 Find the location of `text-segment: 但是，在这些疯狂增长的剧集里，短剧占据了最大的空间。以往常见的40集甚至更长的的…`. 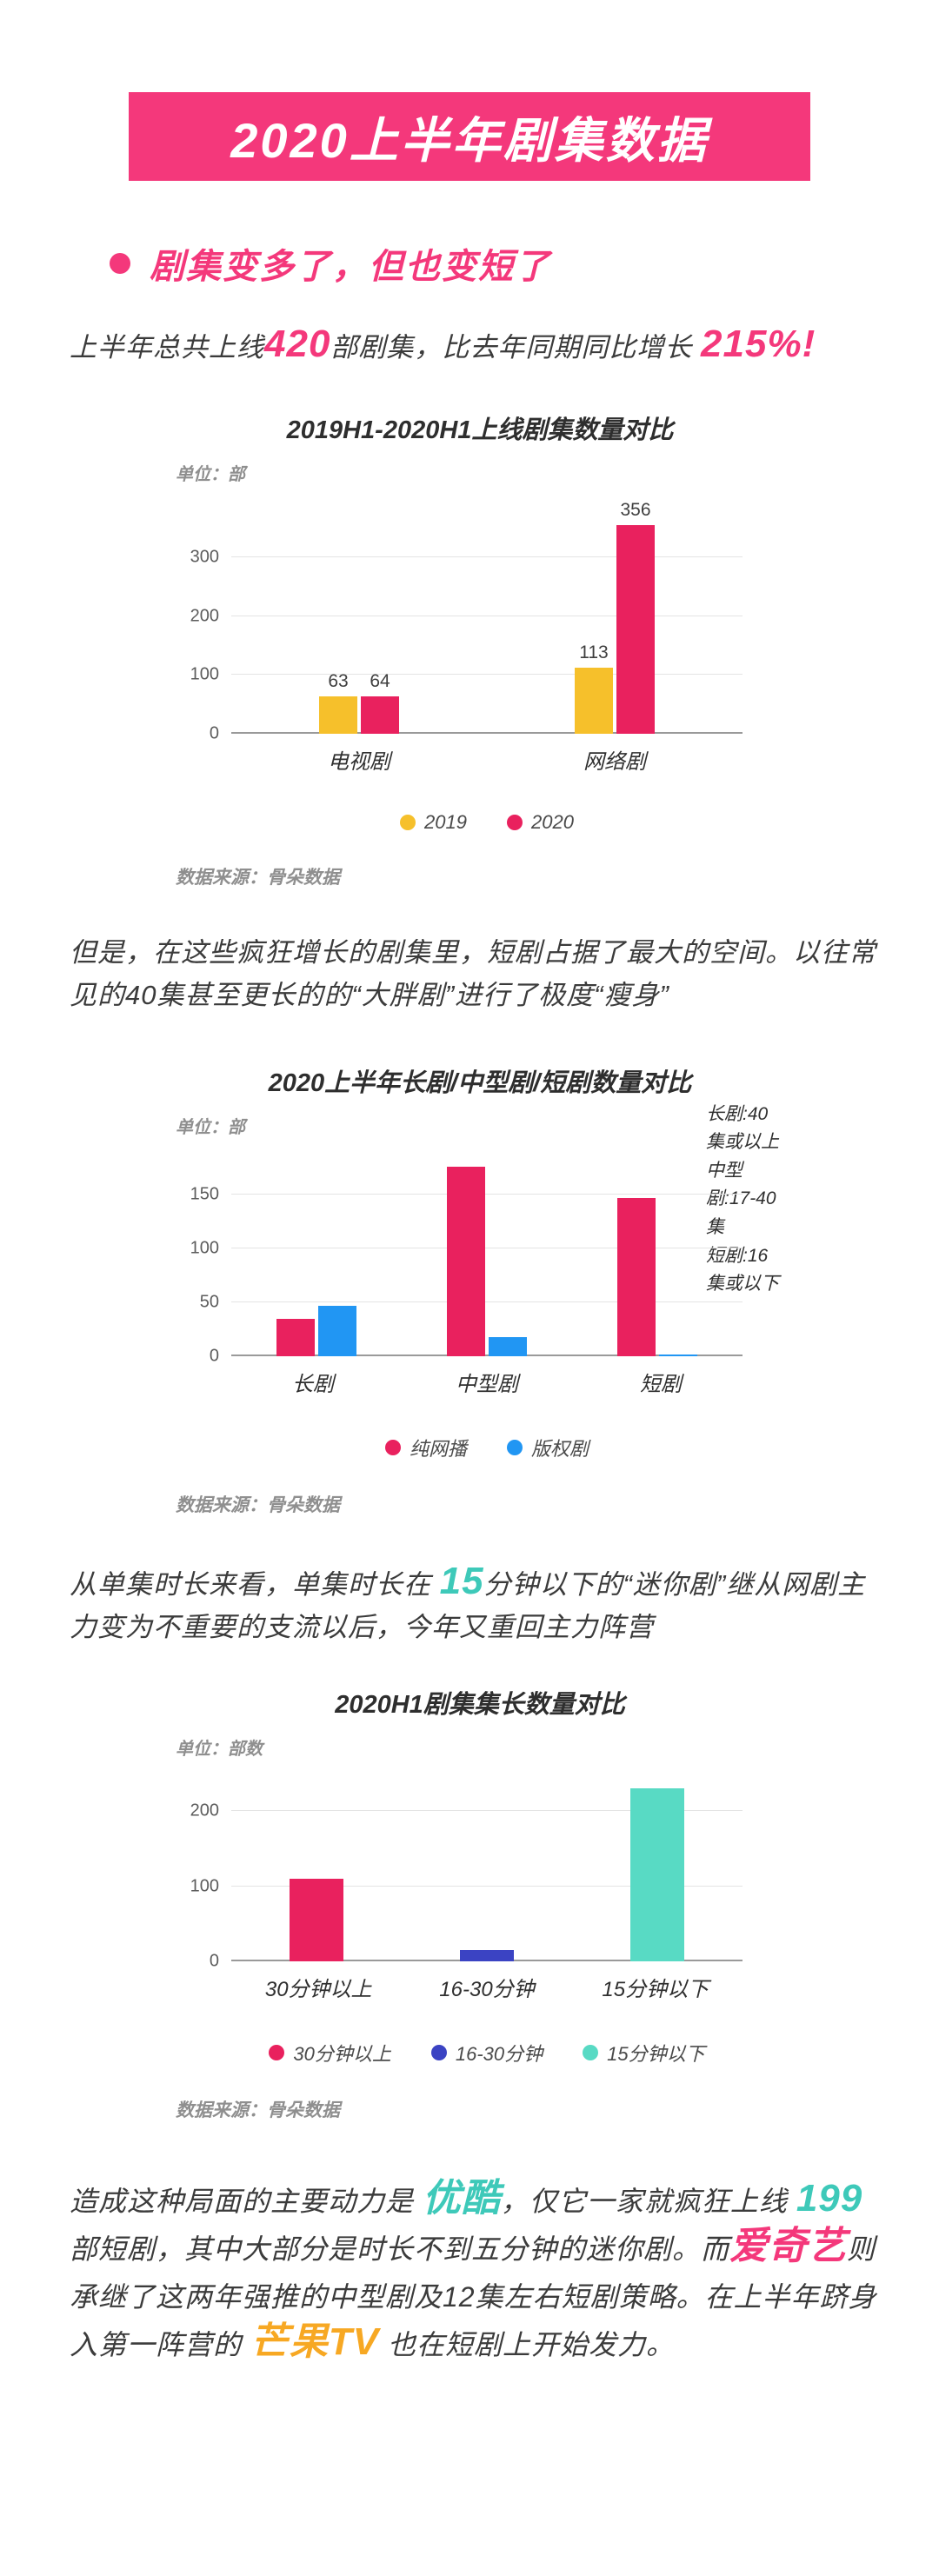

text-segment: 但是，在这些疯狂增长的剧集里，短剧占据了最大的空间。以往常见的40集甚至更长的的… is located at coordinates (473, 973).